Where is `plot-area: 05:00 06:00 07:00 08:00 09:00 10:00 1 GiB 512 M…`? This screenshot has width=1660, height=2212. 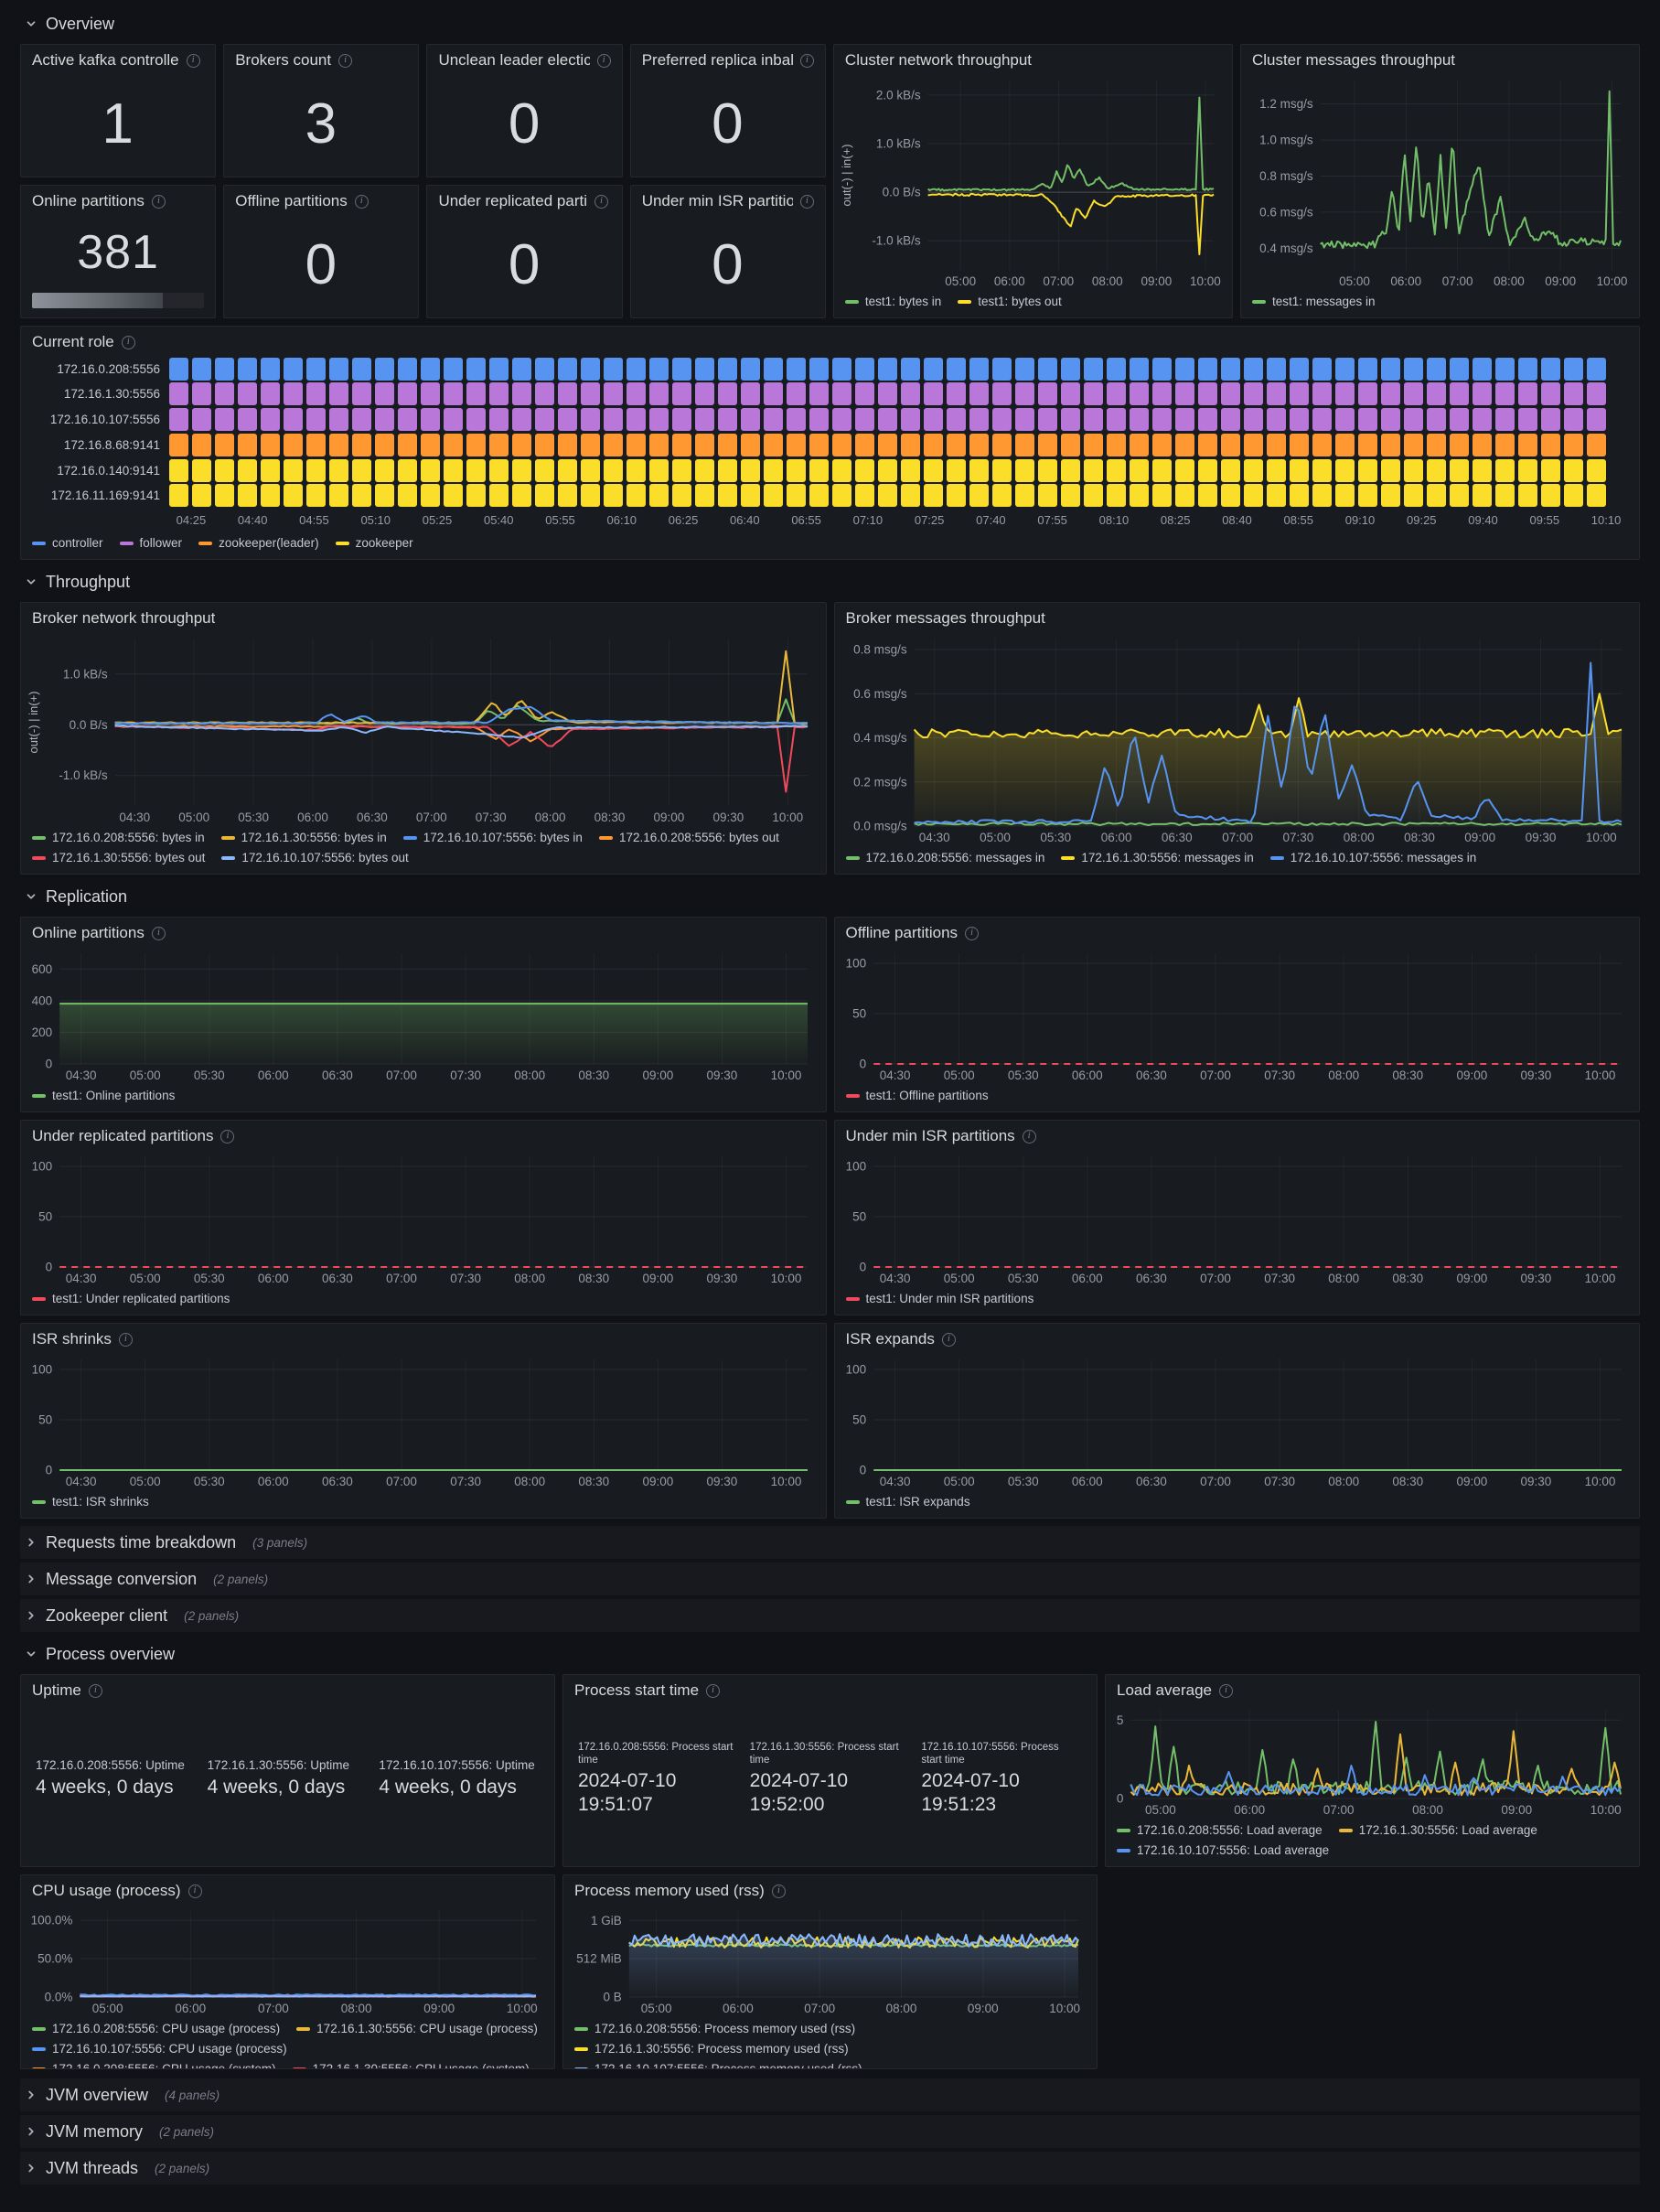 plot-area: 05:00 06:00 07:00 08:00 09:00 10:00 1 GiB 512 M… is located at coordinates (828, 1960).